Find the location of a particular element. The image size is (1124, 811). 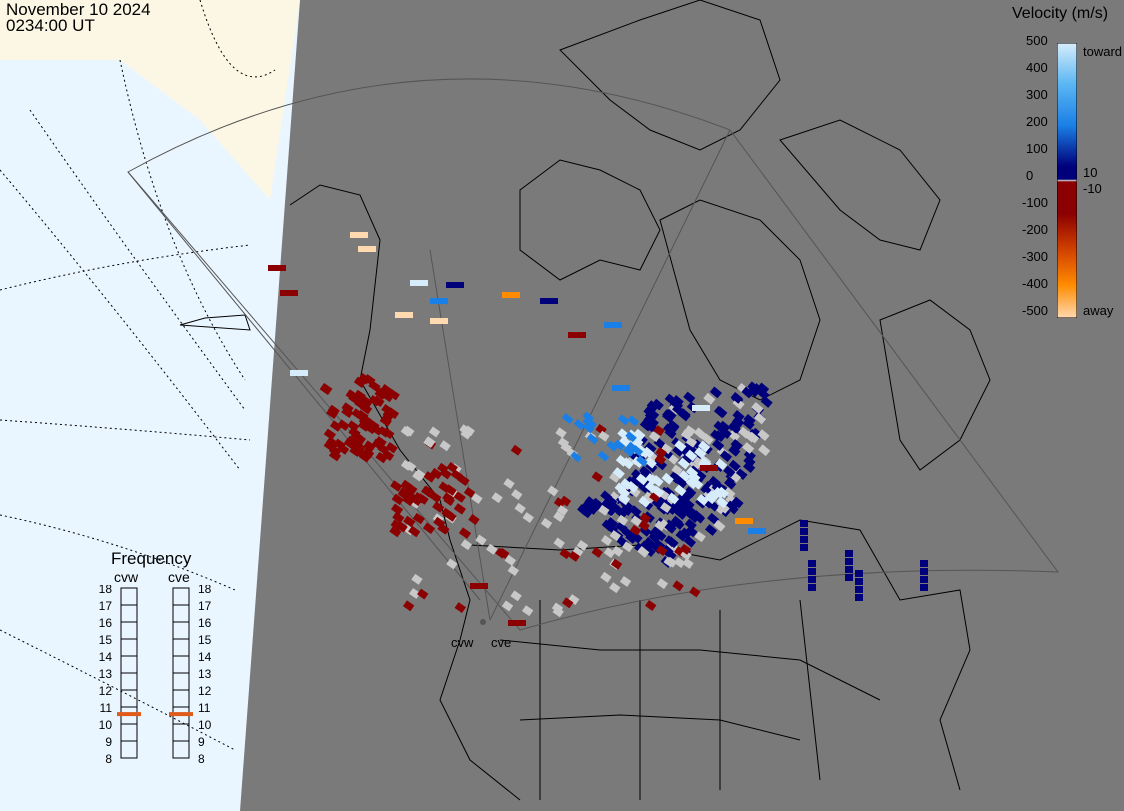

frequency-tick-left: 14 is located at coordinates (106, 657).